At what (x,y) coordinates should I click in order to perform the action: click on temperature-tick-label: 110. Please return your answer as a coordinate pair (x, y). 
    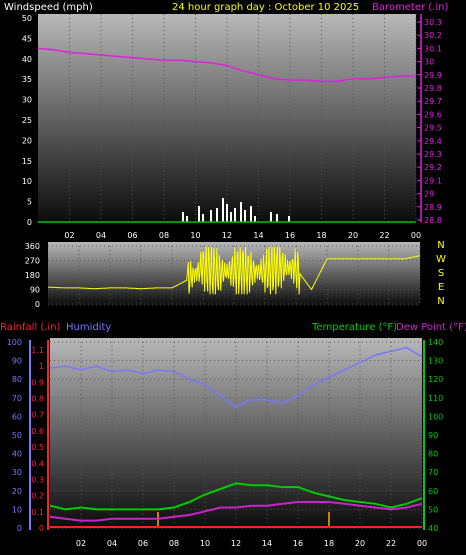
    Looking at the image, I should click on (435, 398).